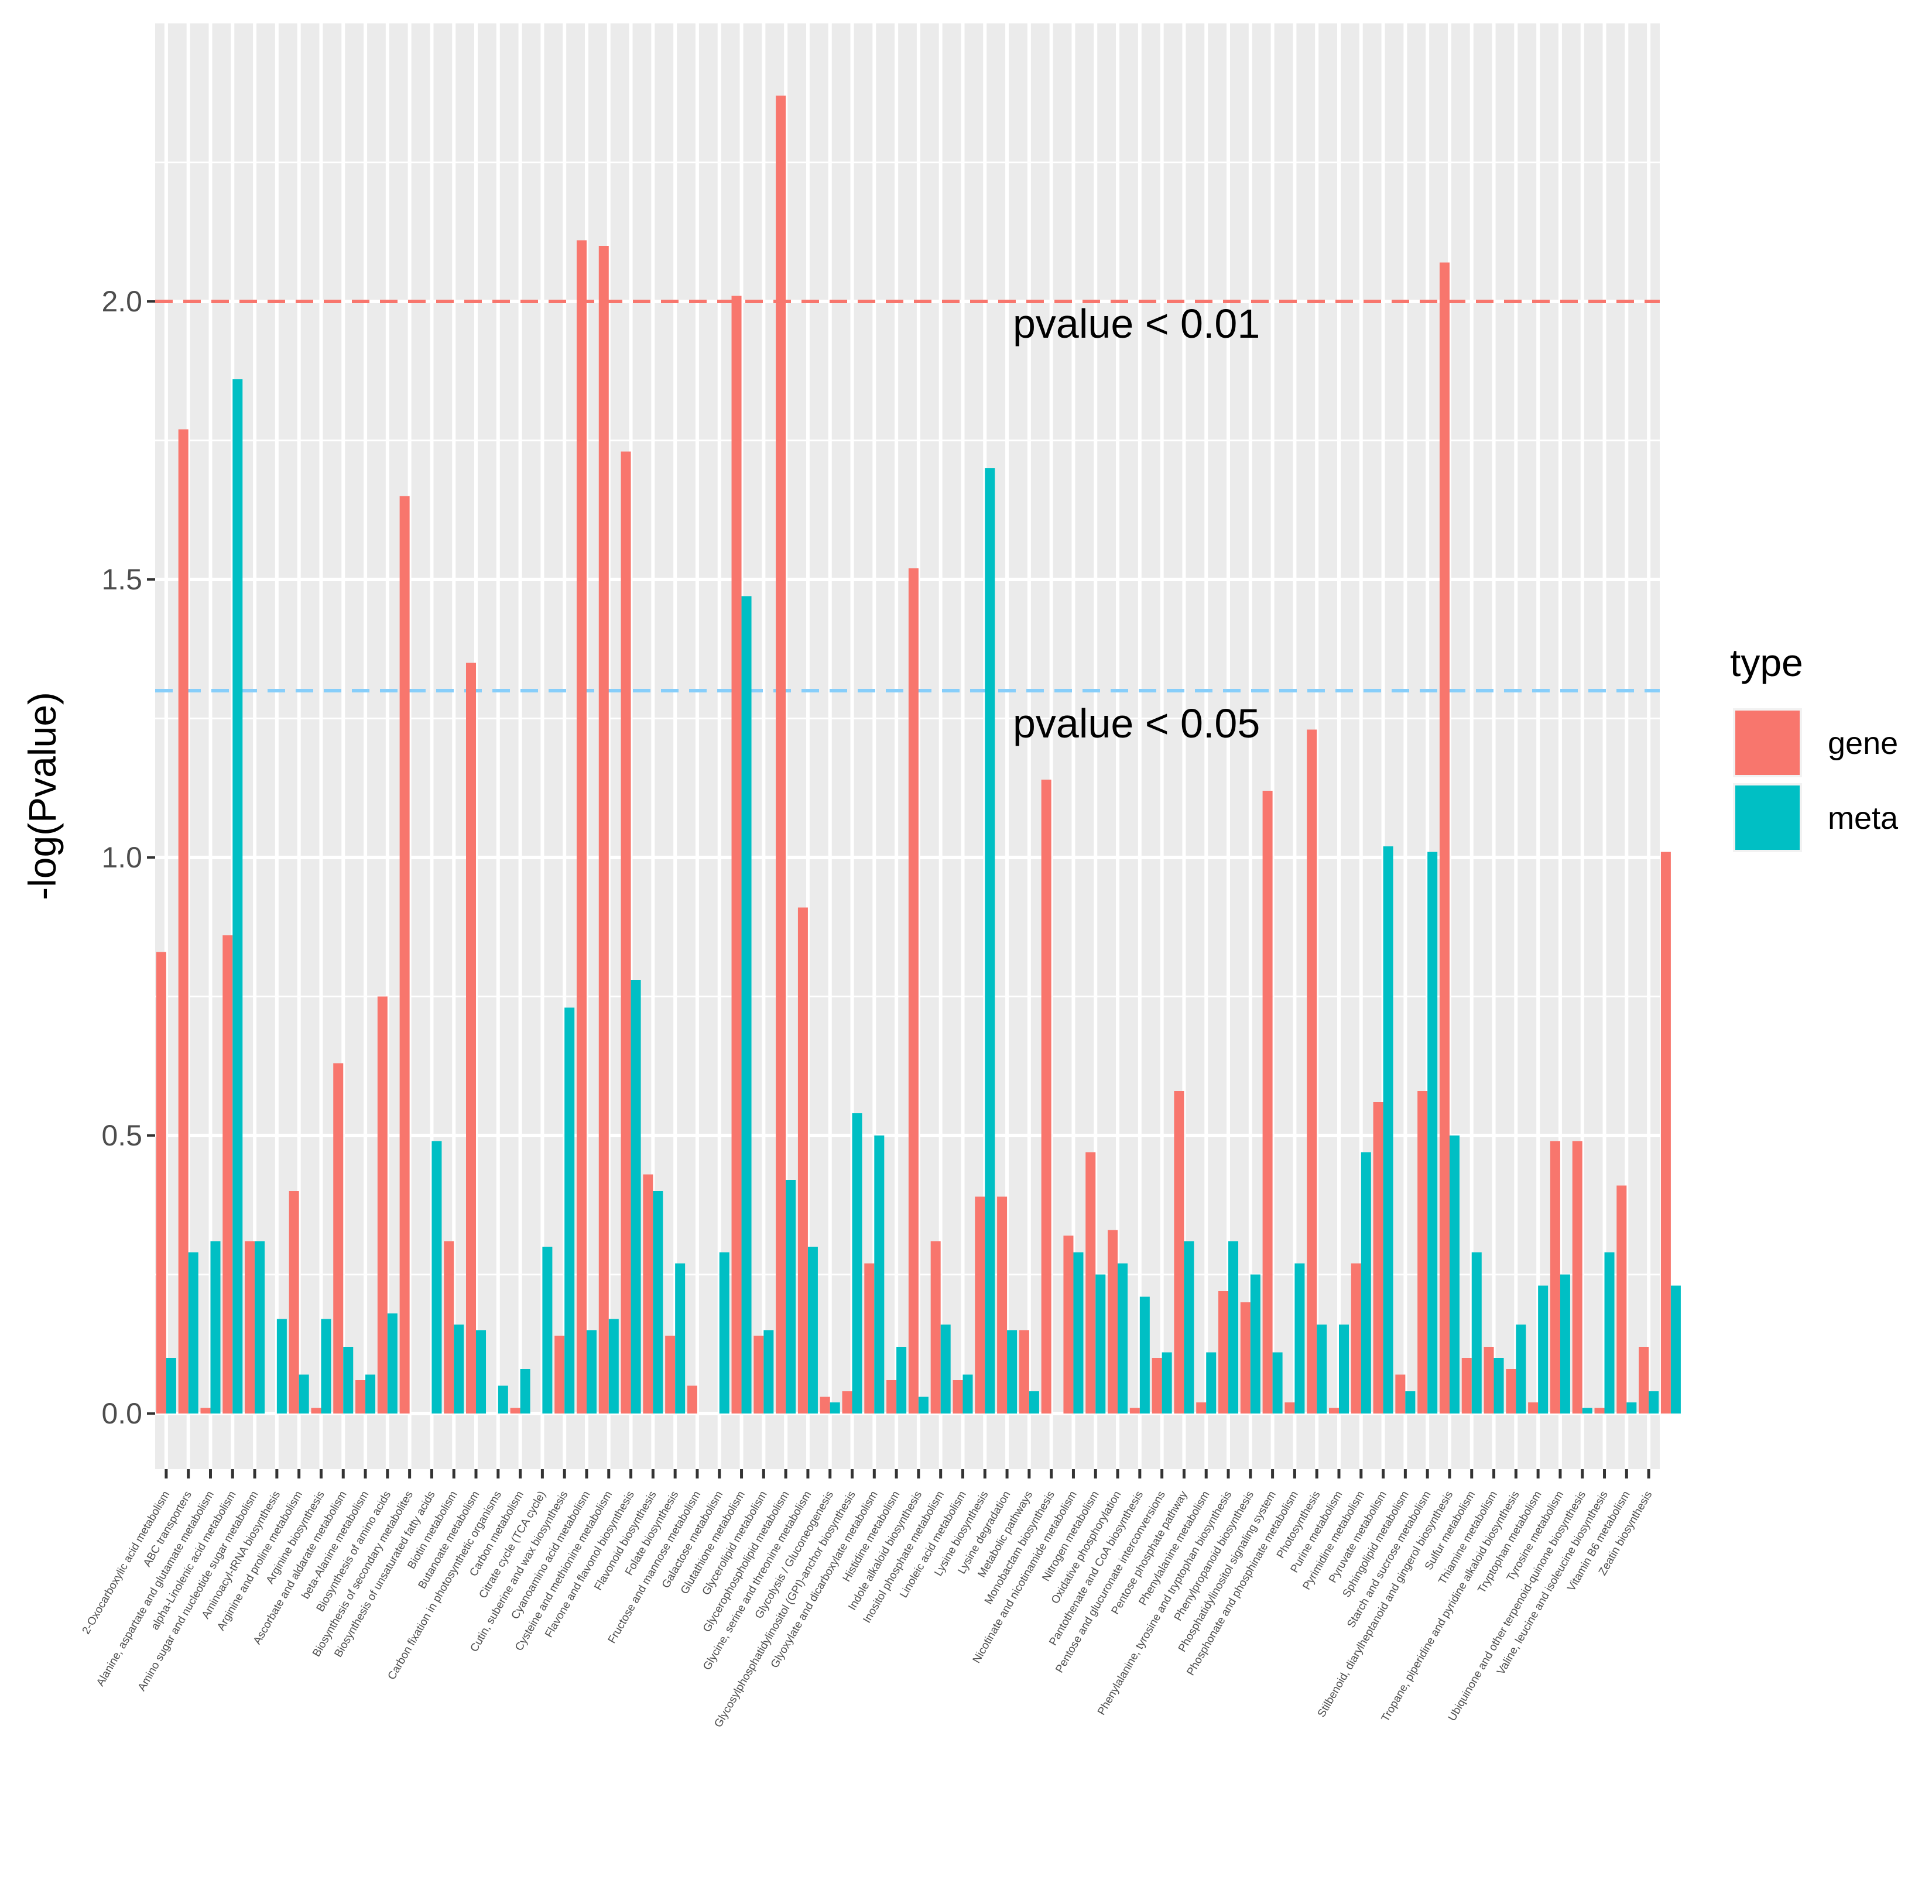 The height and width of the screenshot is (1904, 1932). What do you see at coordinates (1767, 817) in the screenshot?
I see `legend-swatch-meta` at bounding box center [1767, 817].